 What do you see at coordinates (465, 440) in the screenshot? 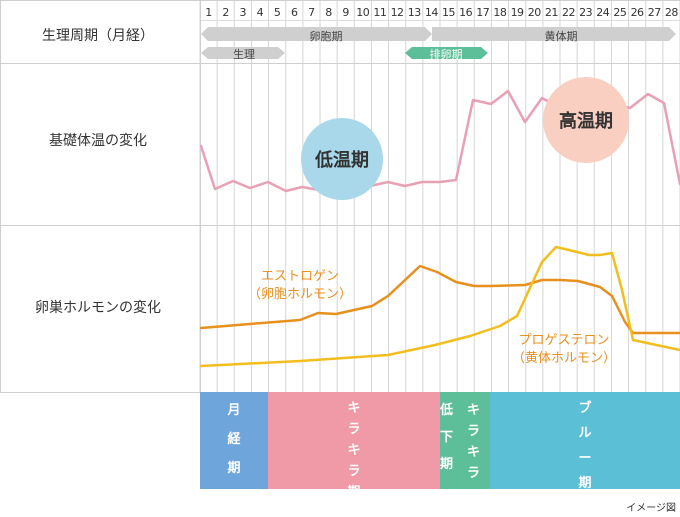
I see `phase-decline: 低 下 期 キ ラ キ ラ` at bounding box center [465, 440].